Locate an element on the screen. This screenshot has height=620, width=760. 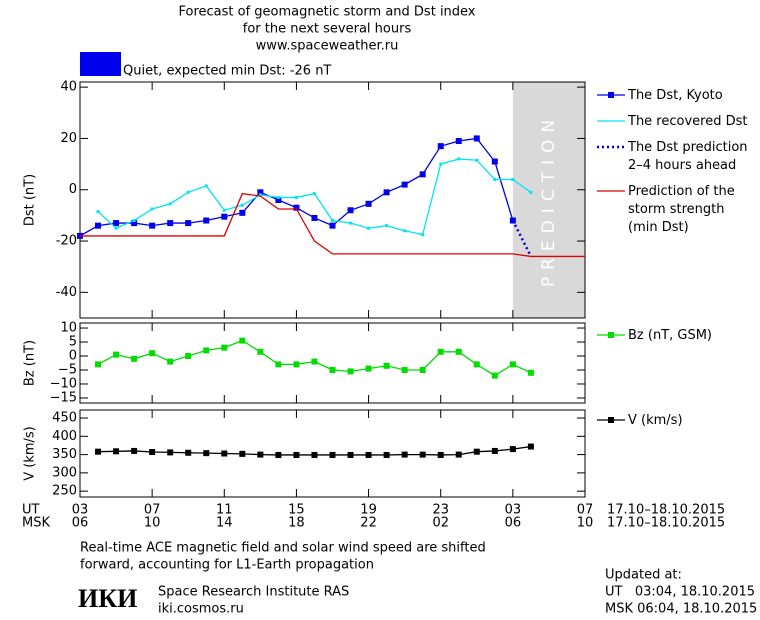
legend-label: The recovered Dst is located at coordinates (687, 121).